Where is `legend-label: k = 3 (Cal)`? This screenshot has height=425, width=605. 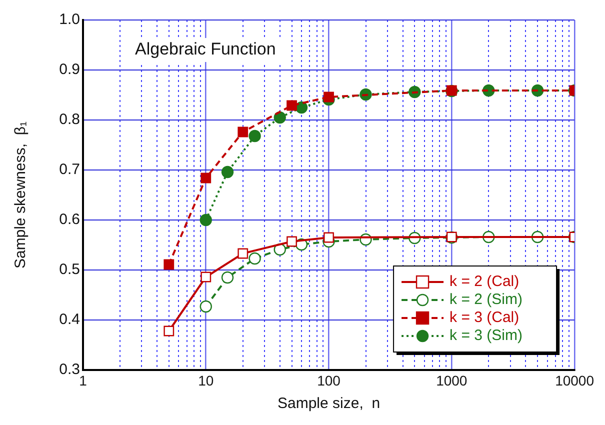 legend-label: k = 3 (Cal) is located at coordinates (485, 317).